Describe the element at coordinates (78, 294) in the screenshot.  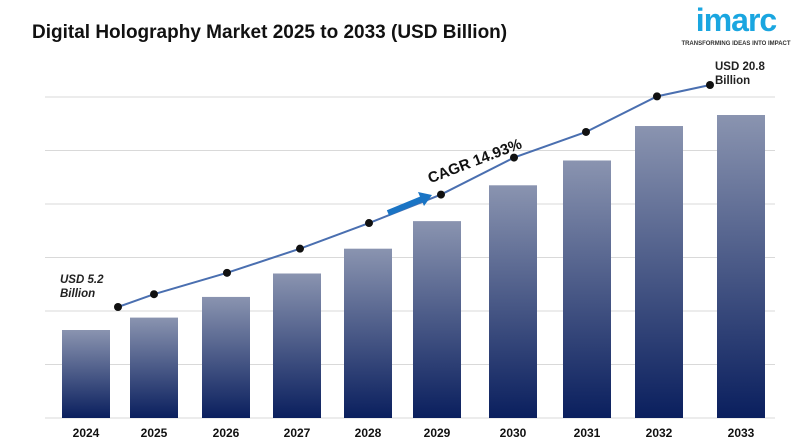
I see `start-unit: Billion` at that location.